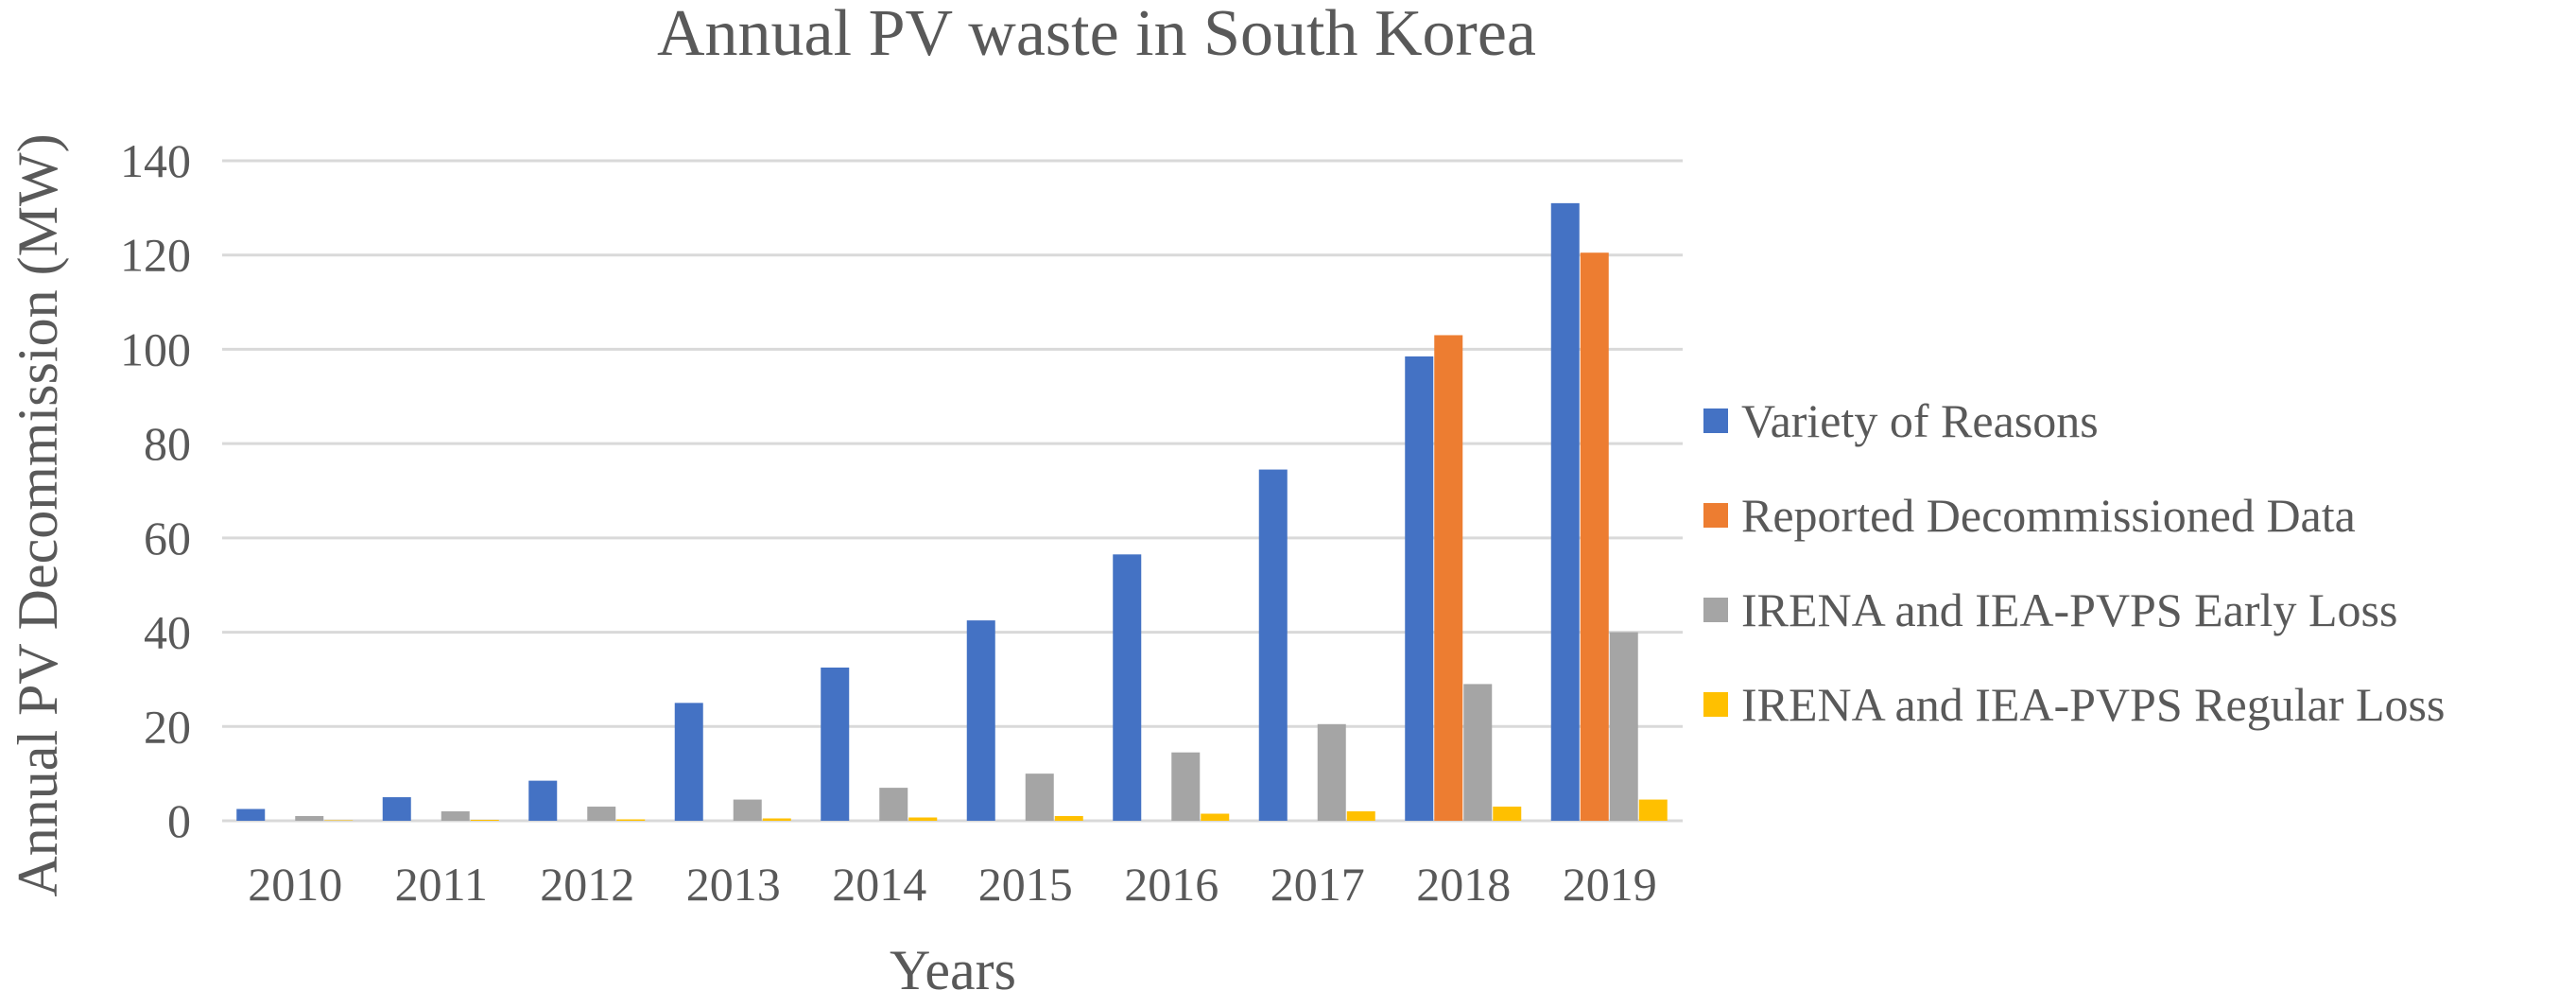  What do you see at coordinates (2048, 515) in the screenshot?
I see `legend-label: Reported Decommissioned Data` at bounding box center [2048, 515].